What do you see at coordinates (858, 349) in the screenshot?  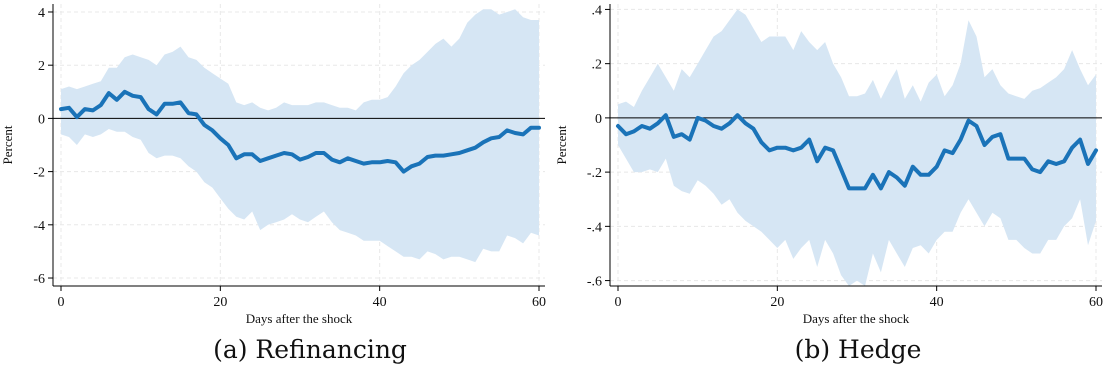 I see `caption-hedge: (b) Hedge` at bounding box center [858, 349].